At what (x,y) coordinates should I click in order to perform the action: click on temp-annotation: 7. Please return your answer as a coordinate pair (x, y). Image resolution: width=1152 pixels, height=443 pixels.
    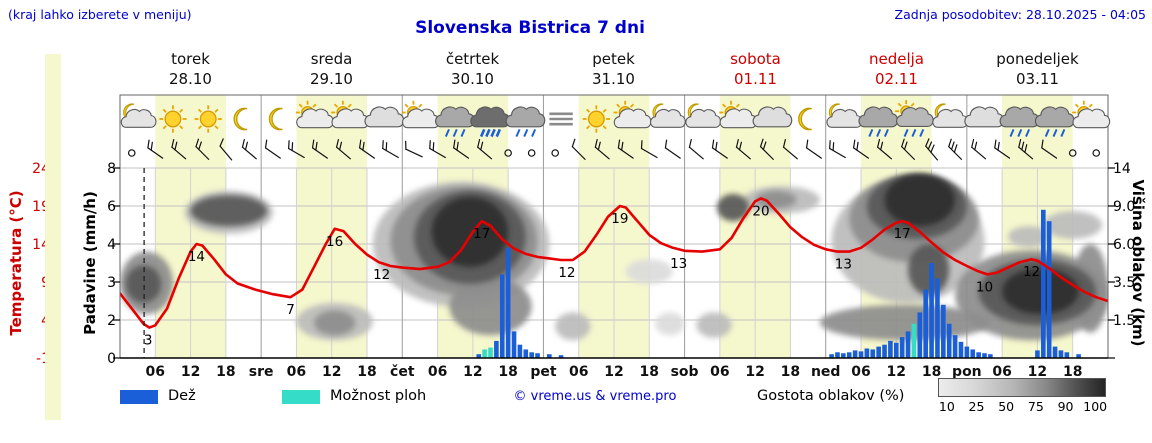
    Looking at the image, I should click on (290, 310).